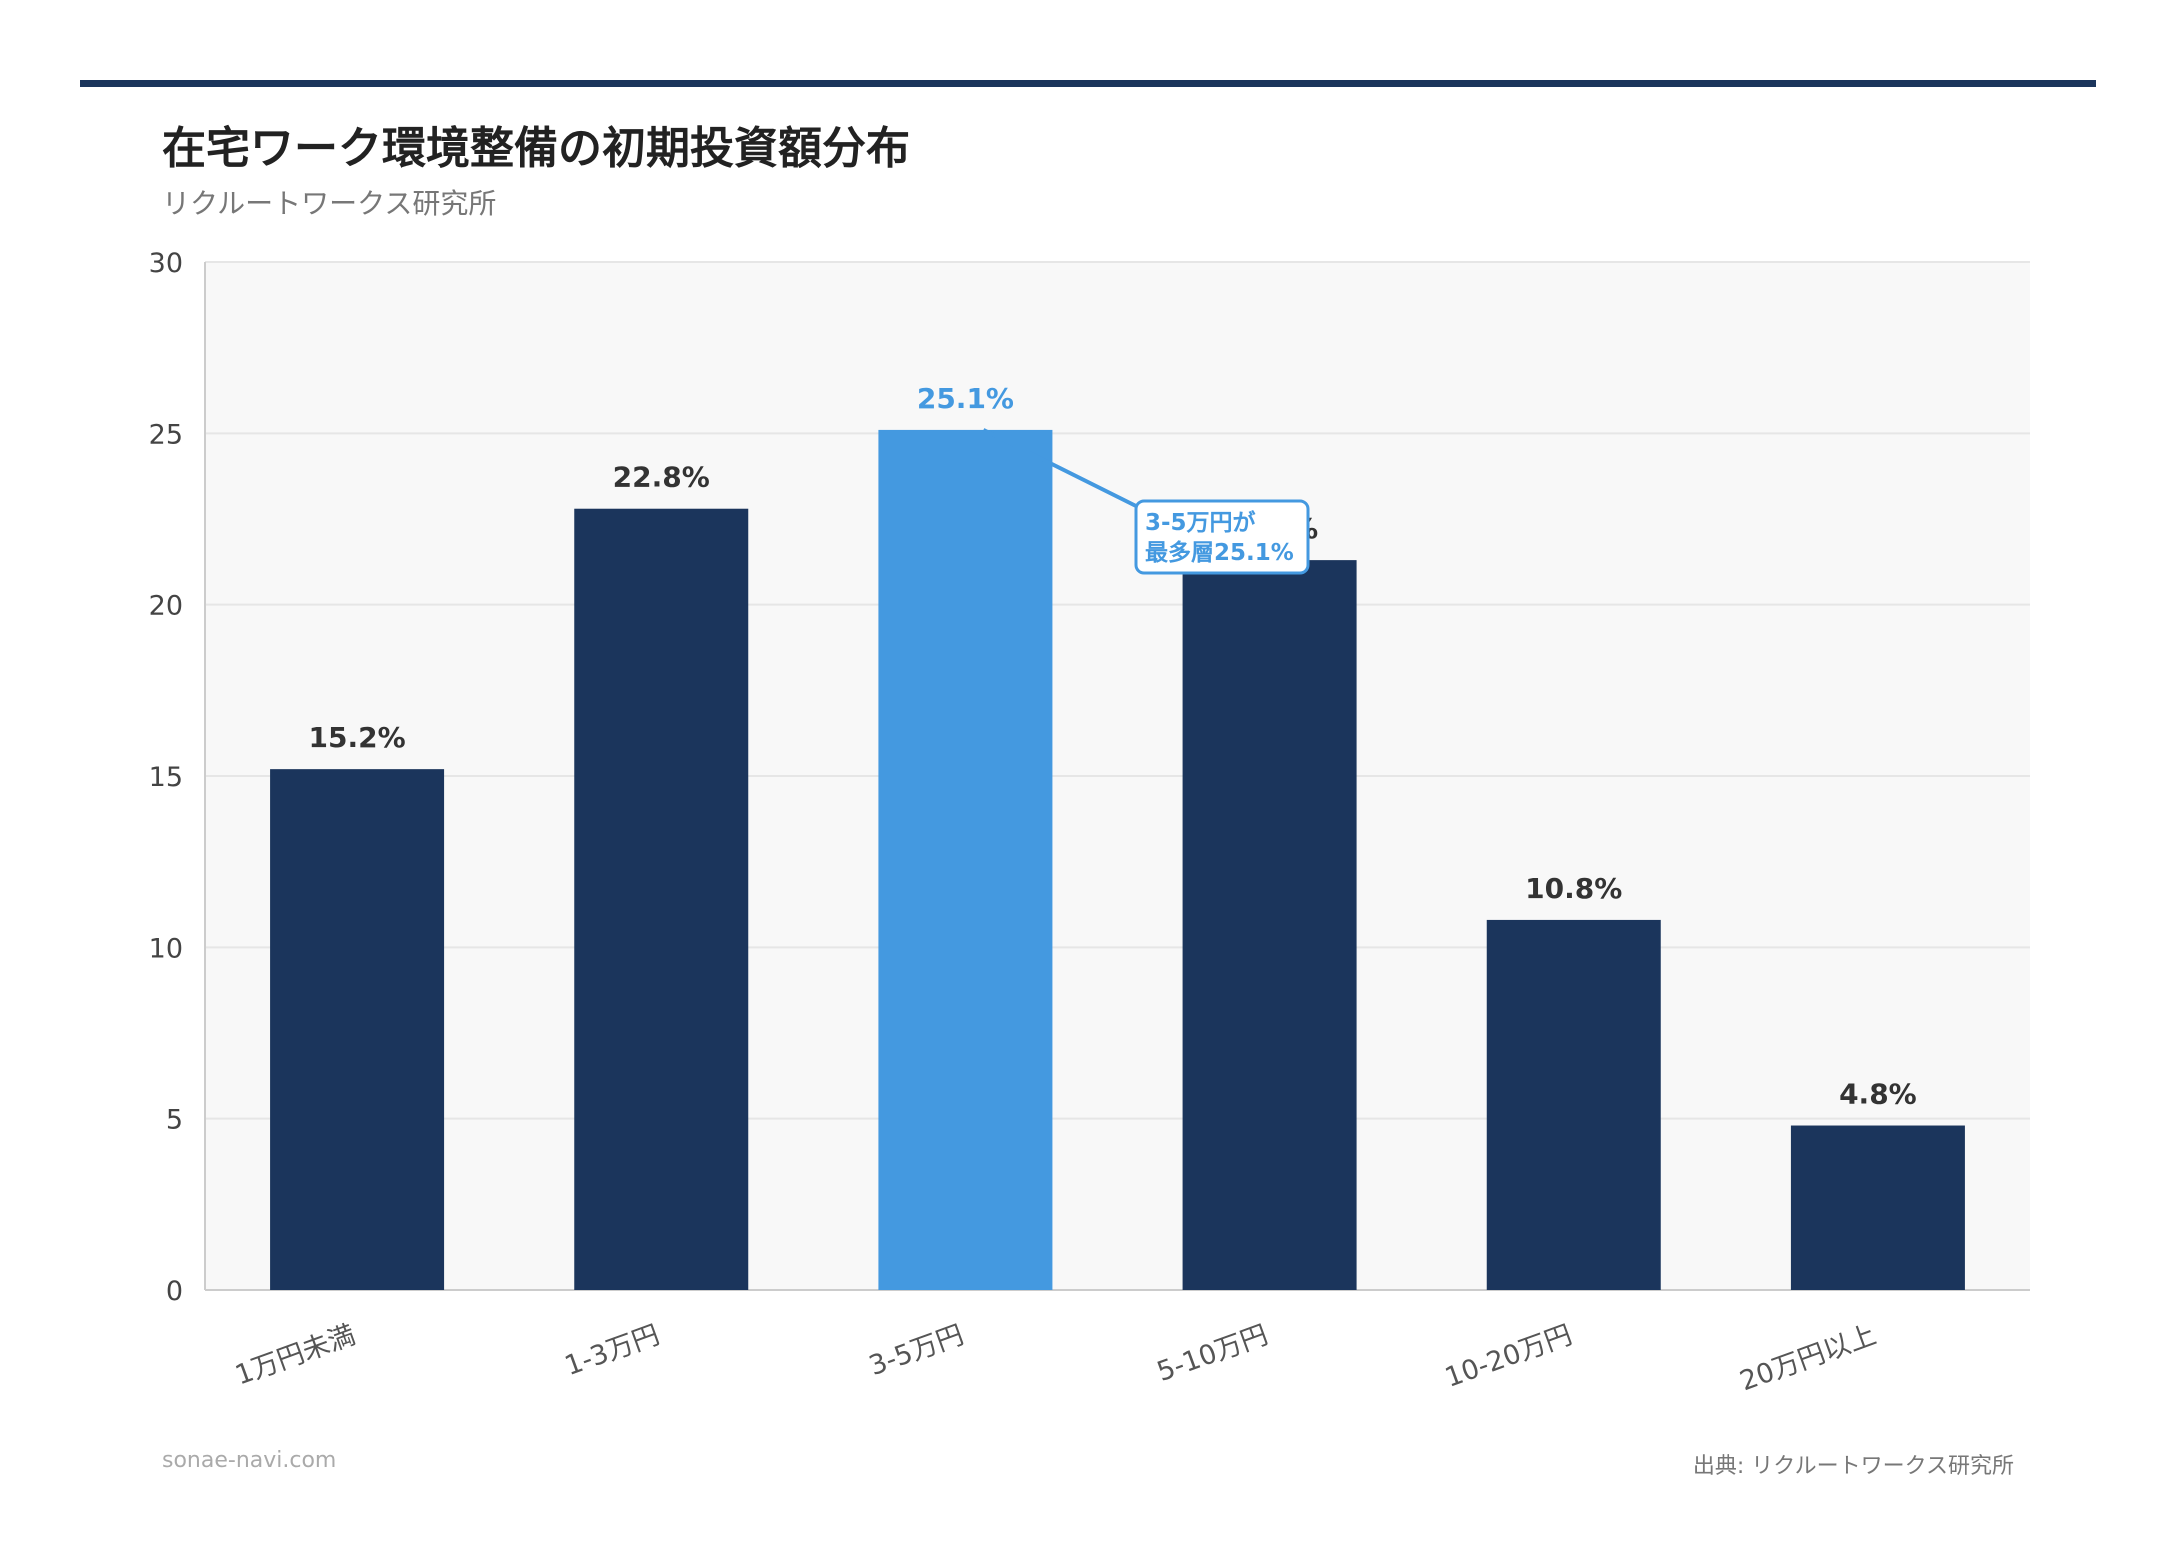  What do you see at coordinates (1808, 1358) in the screenshot?
I see `x-tick-label: 20万円以上` at bounding box center [1808, 1358].